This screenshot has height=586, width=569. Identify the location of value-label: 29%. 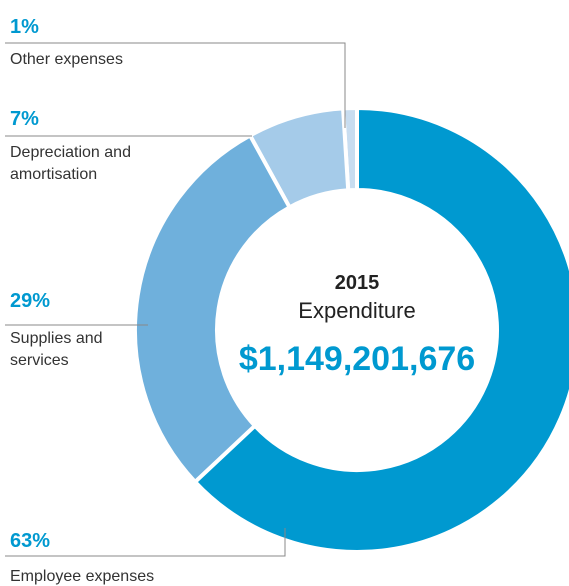
(30, 301).